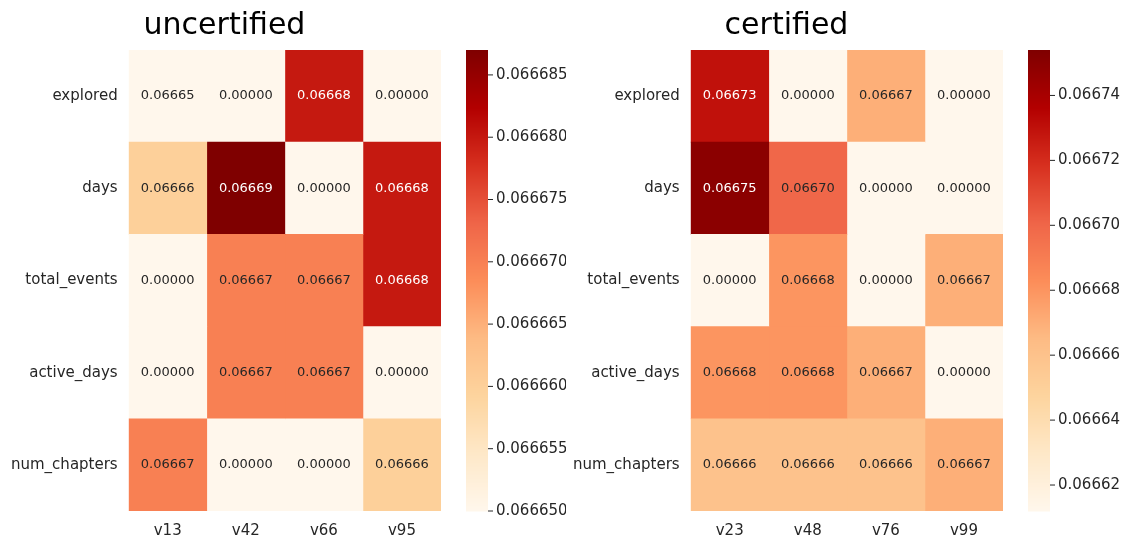  I want to click on color-bar-label: 0.06664, so click(1089, 418).